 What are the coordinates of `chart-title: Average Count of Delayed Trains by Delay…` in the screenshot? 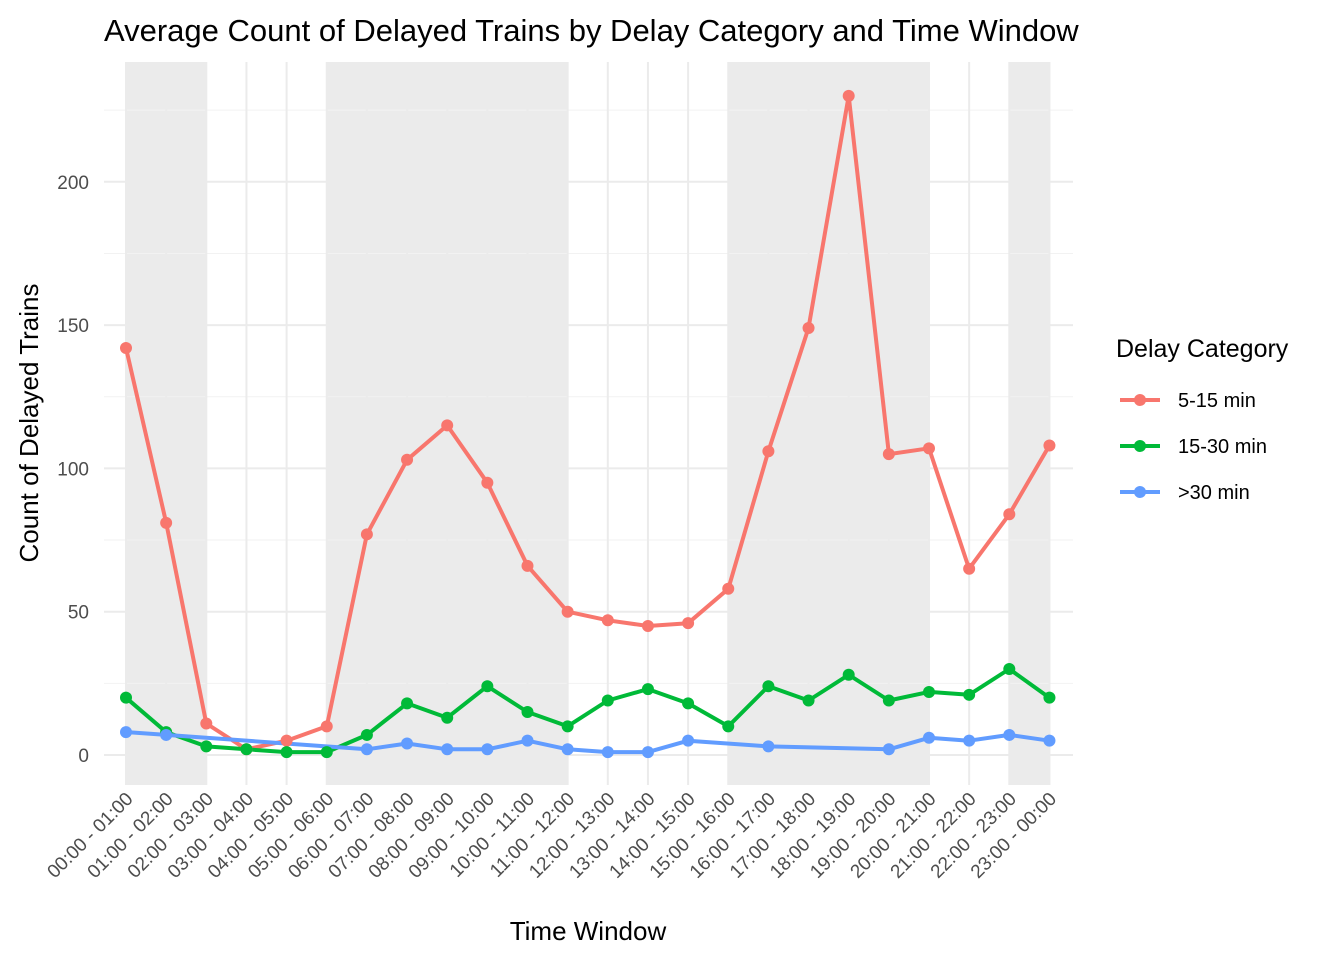 It's located at (591, 30).